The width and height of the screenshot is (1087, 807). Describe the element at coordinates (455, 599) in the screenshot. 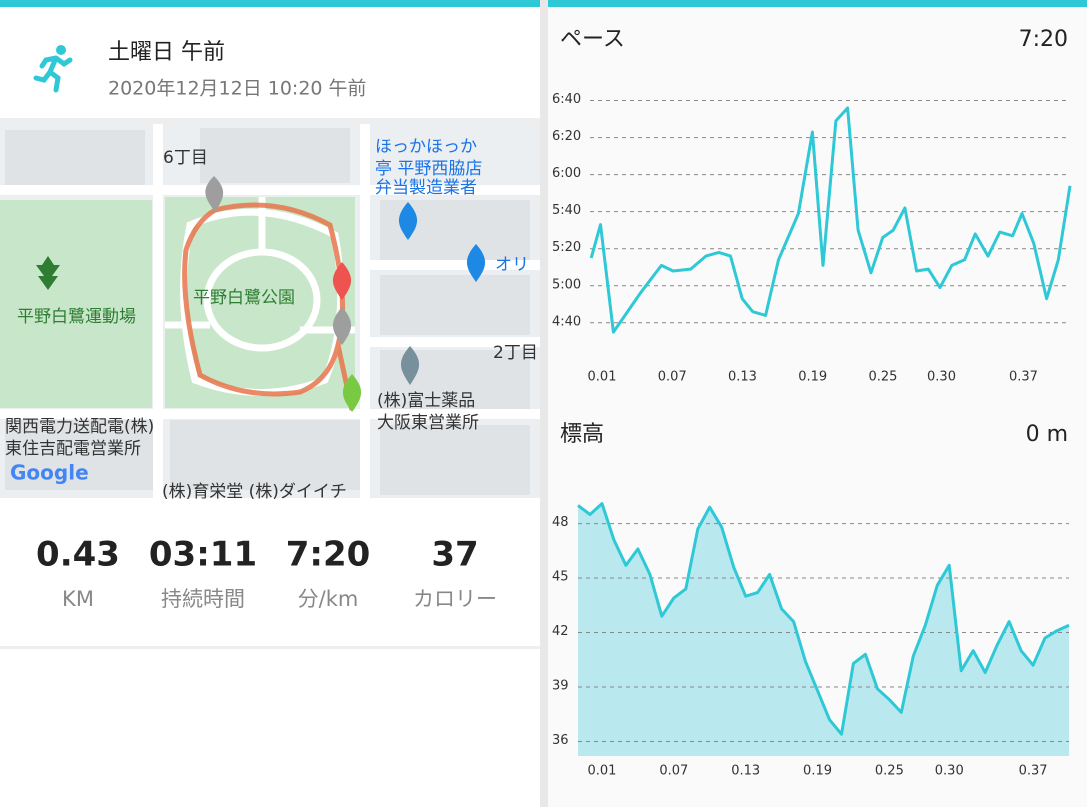

I see `stat-label: カロリー` at that location.